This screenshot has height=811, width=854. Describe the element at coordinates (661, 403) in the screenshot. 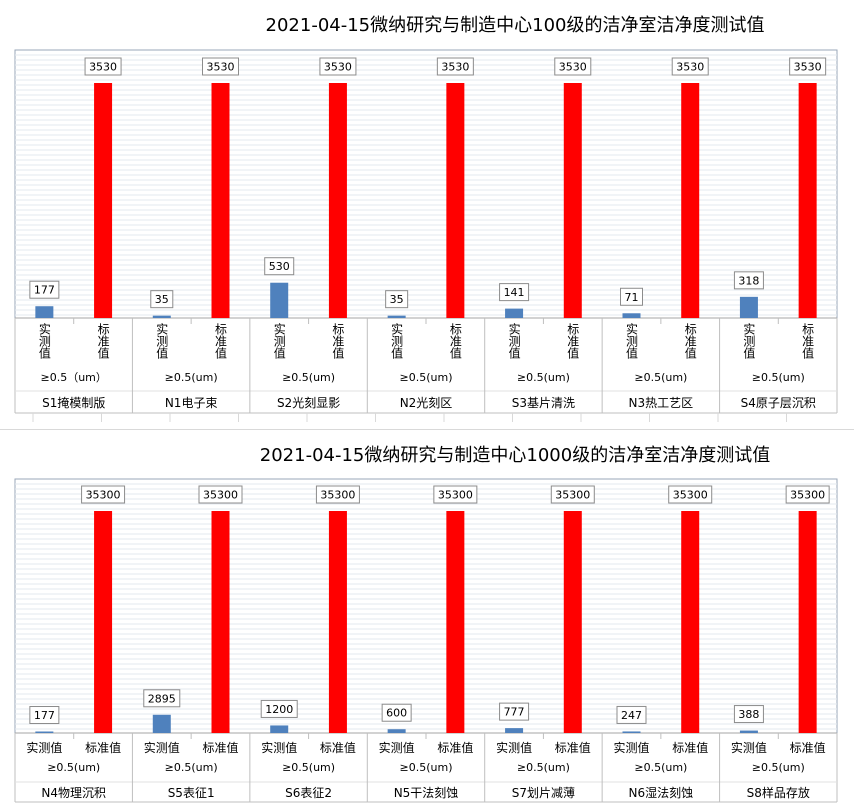

I see `group-label: N3热工艺区` at that location.